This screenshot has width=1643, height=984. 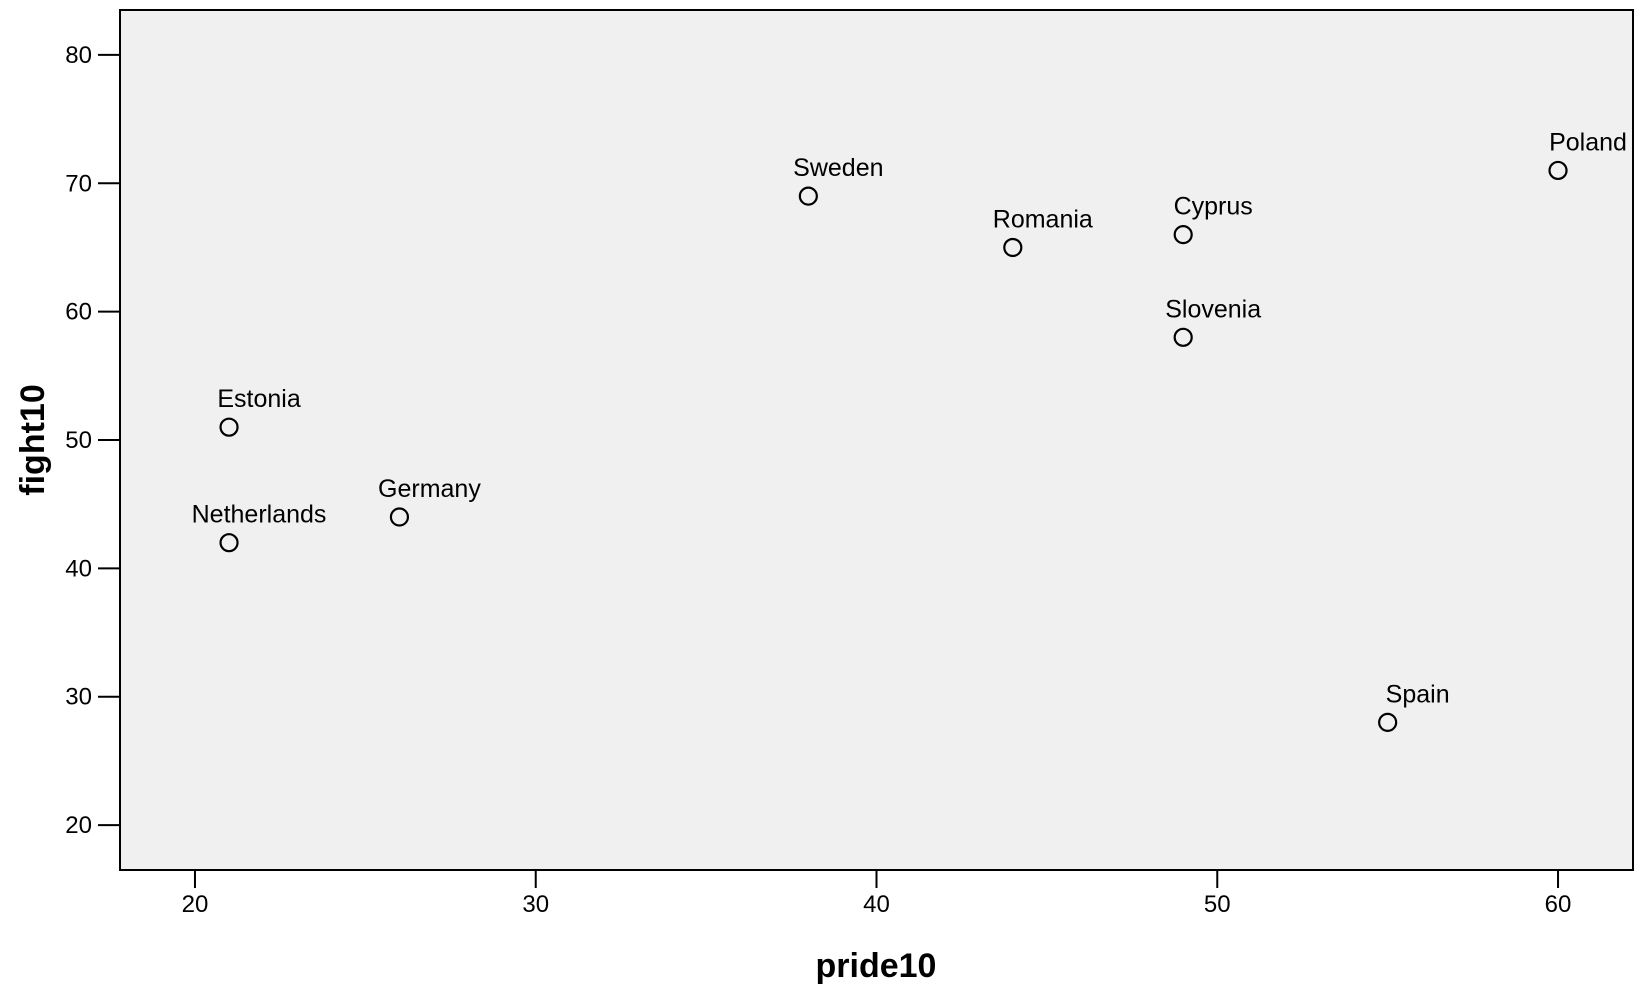 I want to click on y-tick-label: 40, so click(x=78, y=568).